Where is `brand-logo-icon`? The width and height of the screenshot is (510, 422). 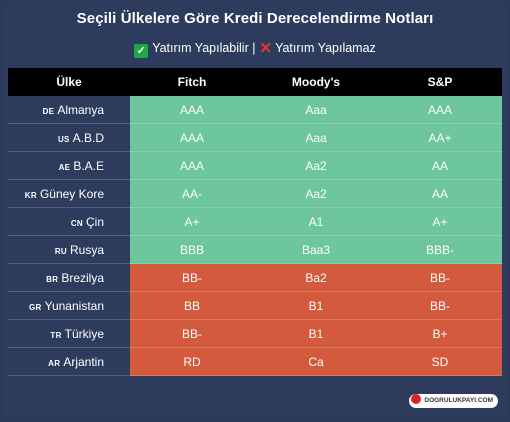
brand-logo-icon is located at coordinates (416, 399).